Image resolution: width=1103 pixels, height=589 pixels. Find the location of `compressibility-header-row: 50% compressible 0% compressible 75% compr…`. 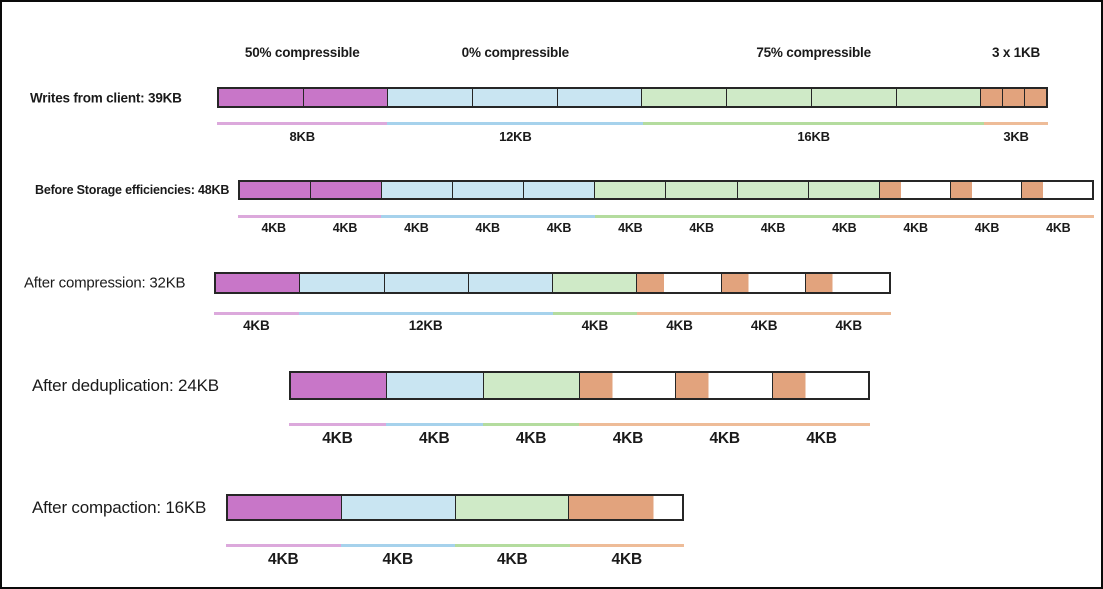

compressibility-header-row: 50% compressible 0% compressible 75% compr… is located at coordinates (632, 52).